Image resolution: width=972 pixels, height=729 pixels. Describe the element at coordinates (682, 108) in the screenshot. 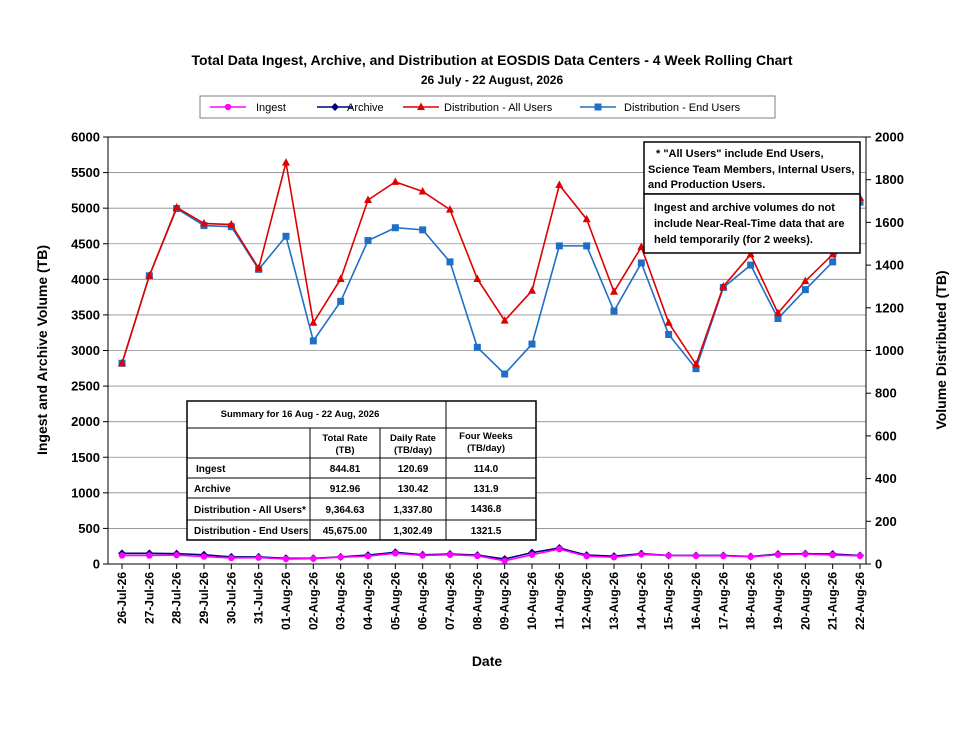

I see `legend-label: Distribution - End Users` at that location.